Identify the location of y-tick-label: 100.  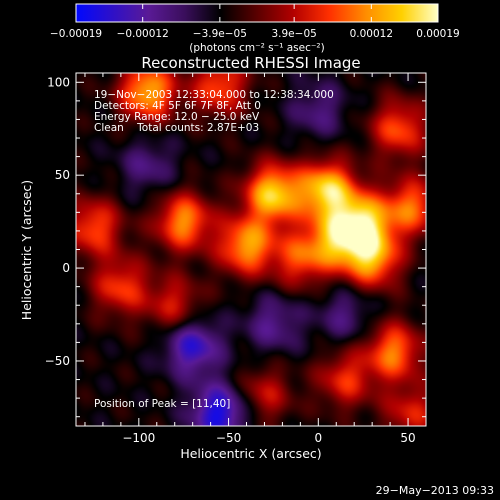
(58, 82).